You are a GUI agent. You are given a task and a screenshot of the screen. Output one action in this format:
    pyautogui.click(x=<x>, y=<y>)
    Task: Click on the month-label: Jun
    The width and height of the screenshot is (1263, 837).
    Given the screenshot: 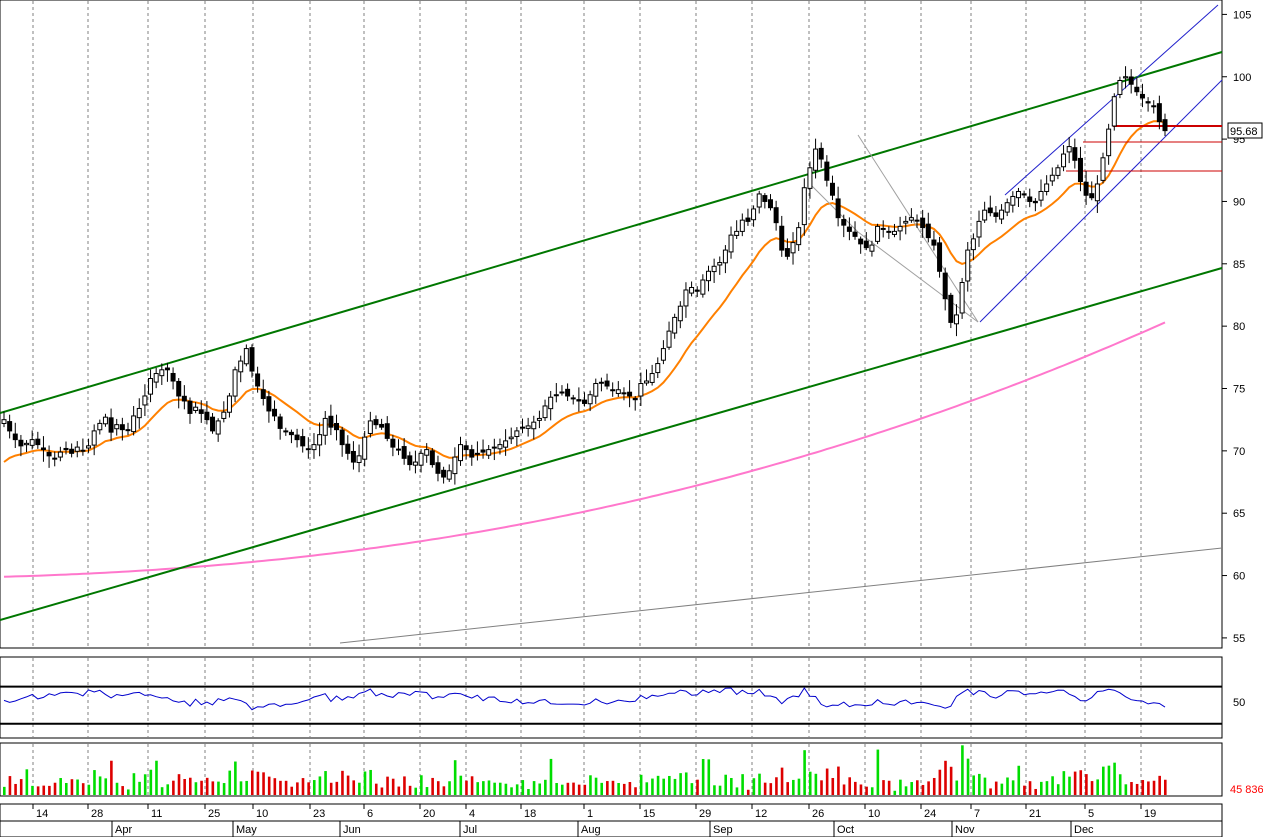 What is the action you would take?
    pyautogui.click(x=352, y=830)
    